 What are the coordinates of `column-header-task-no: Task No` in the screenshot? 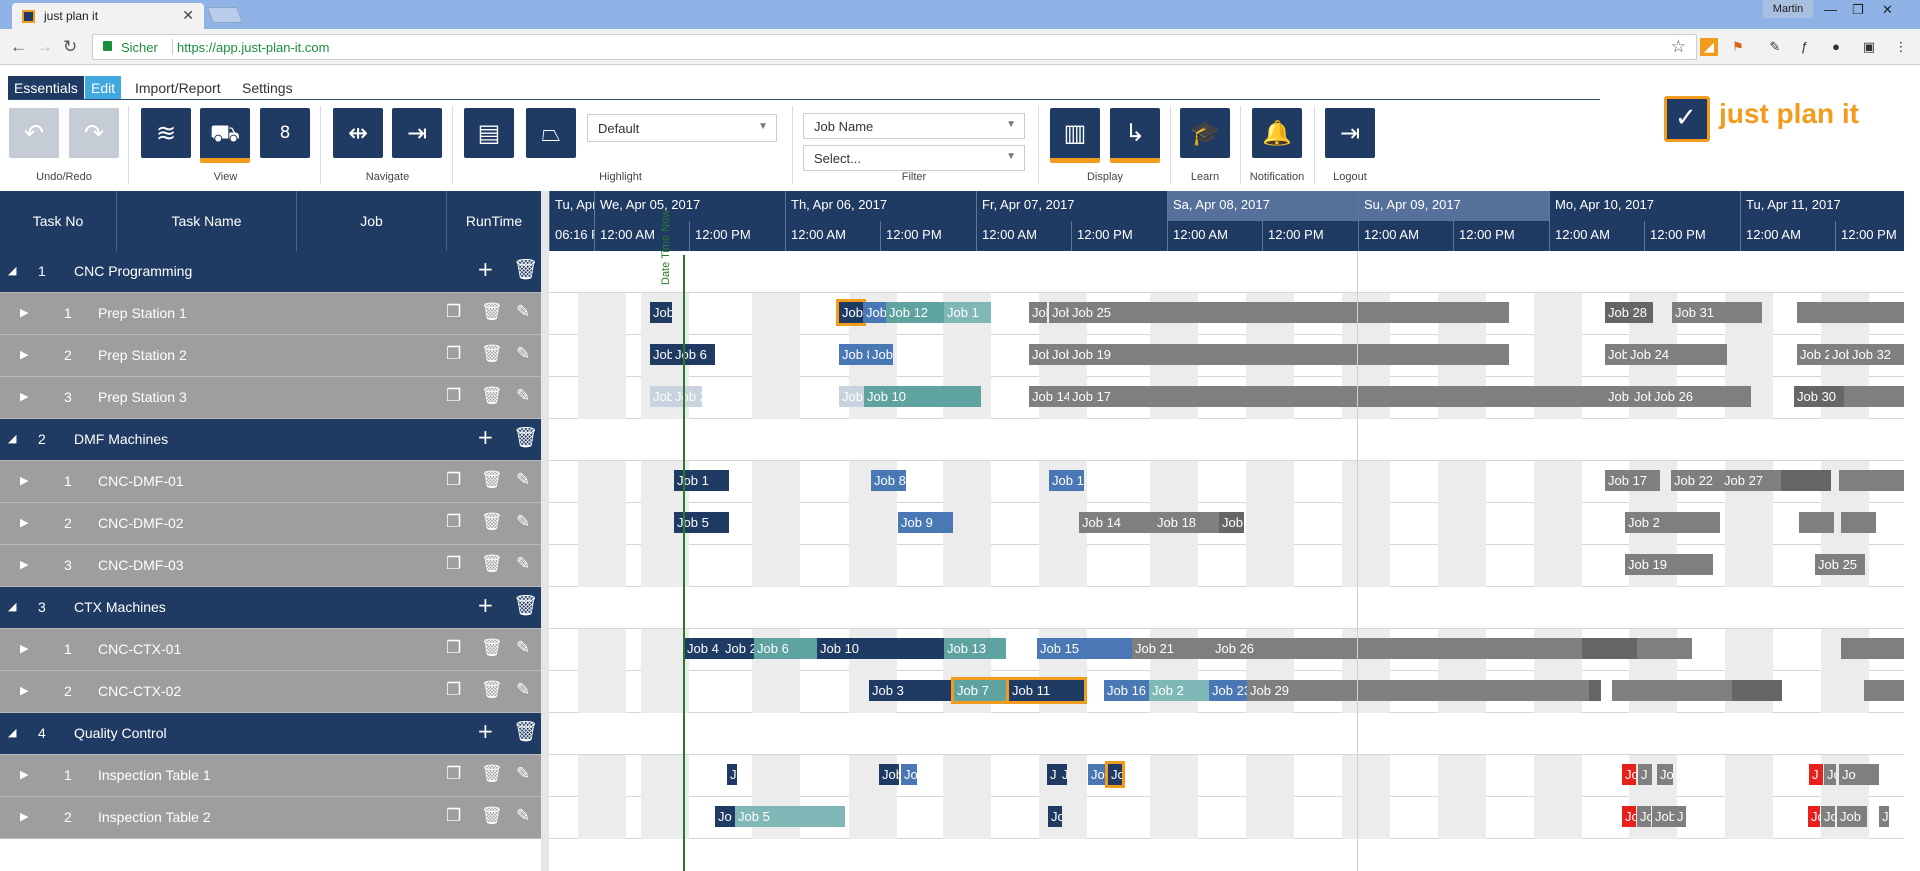 It's located at (58, 221).